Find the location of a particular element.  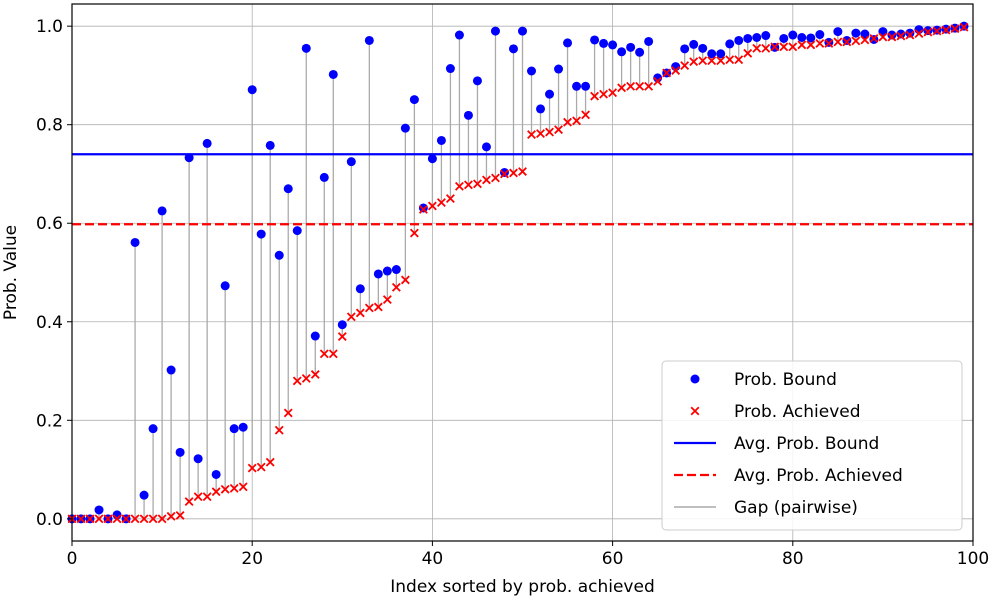

x-tick-label: 100 is located at coordinates (973, 559).